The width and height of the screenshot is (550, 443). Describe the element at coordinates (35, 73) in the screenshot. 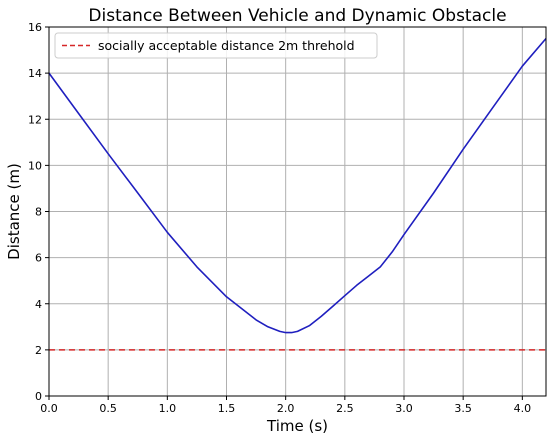

I see `y-tick-label: 14` at that location.